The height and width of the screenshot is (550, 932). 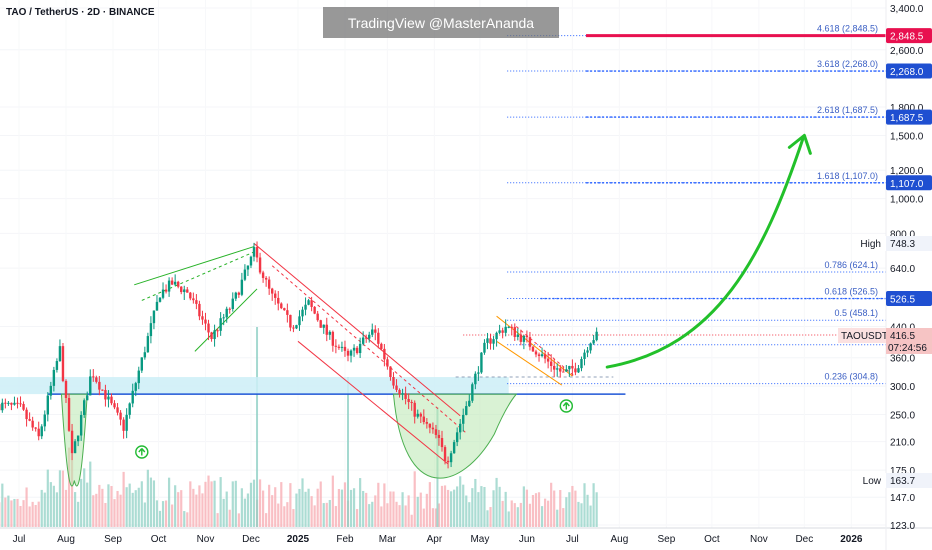 What do you see at coordinates (388, 539) in the screenshot?
I see `x-tick-label: Mar` at bounding box center [388, 539].